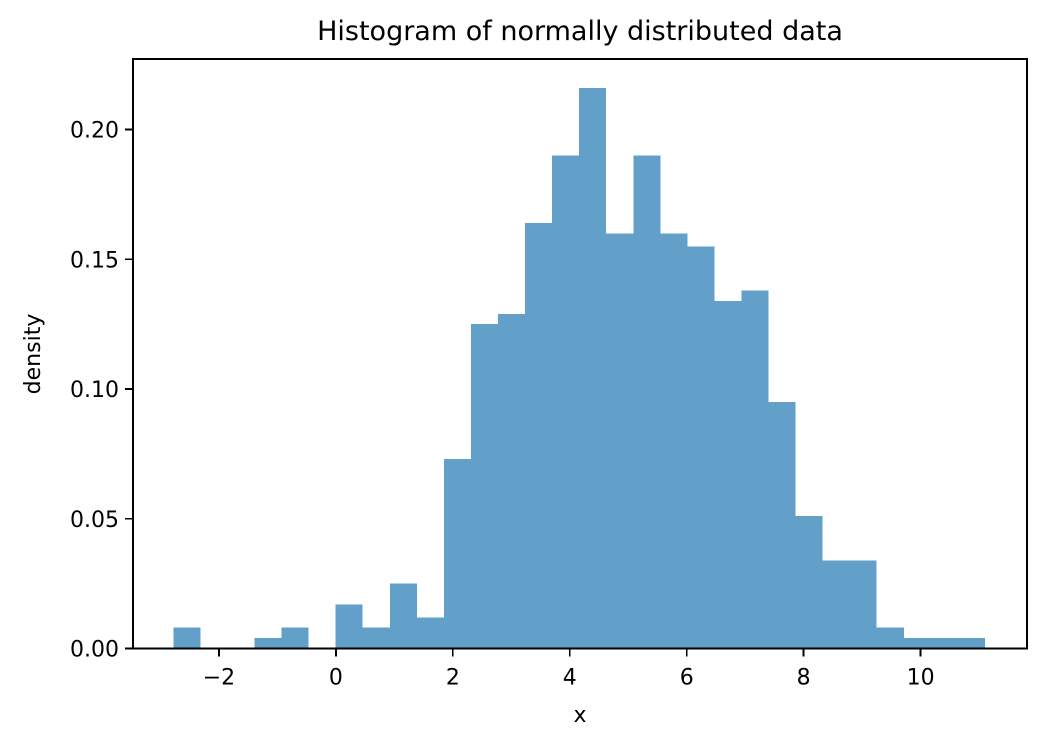 The image size is (1045, 751). Describe the element at coordinates (580, 31) in the screenshot. I see `chart-title: Histogram of normally distributed data` at that location.